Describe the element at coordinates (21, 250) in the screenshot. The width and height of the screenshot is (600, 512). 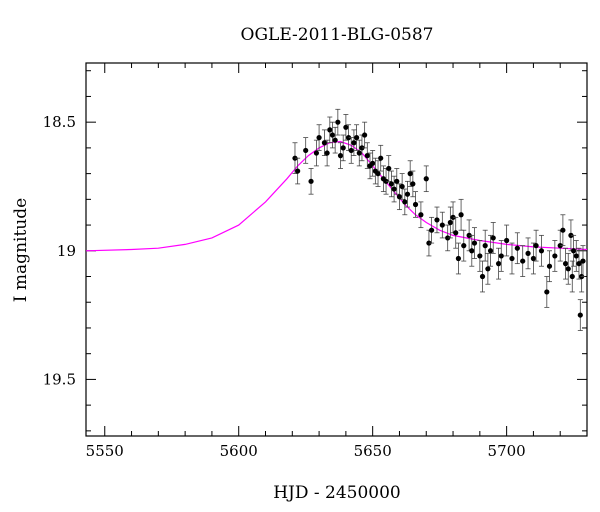
I see `y-axis-label: I magnitude` at that location.